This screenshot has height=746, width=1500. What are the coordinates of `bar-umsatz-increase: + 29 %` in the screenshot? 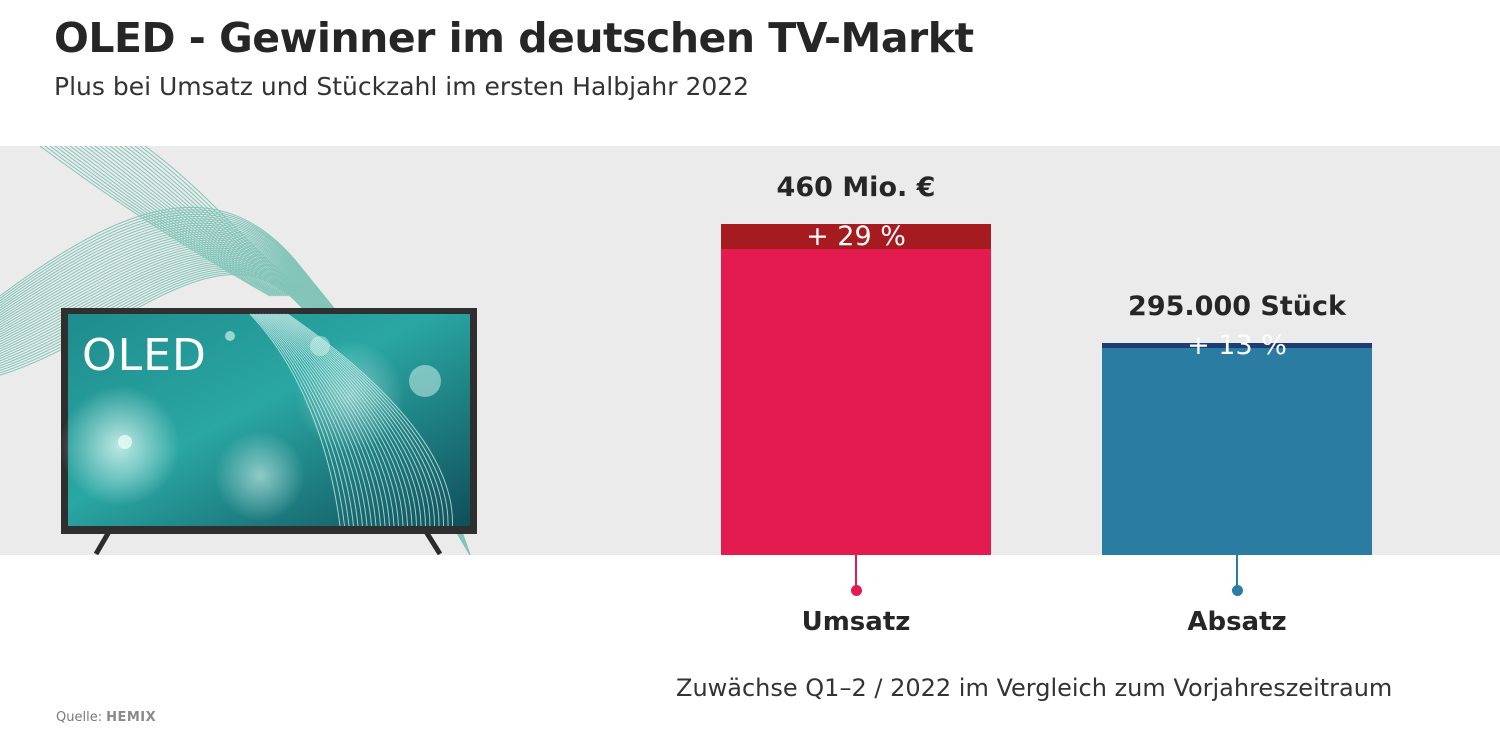 It's located at (856, 236).